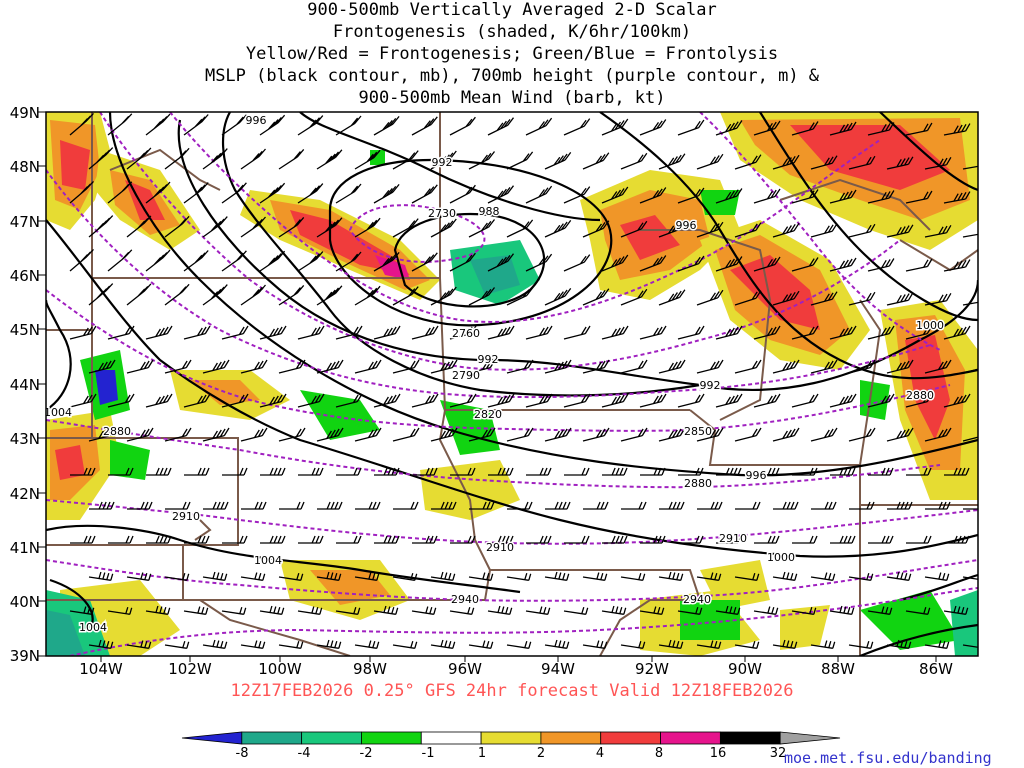 This screenshot has width=1024, height=768. What do you see at coordinates (930, 325) in the screenshot?
I see `mslp-contour-label: 1000` at bounding box center [930, 325].